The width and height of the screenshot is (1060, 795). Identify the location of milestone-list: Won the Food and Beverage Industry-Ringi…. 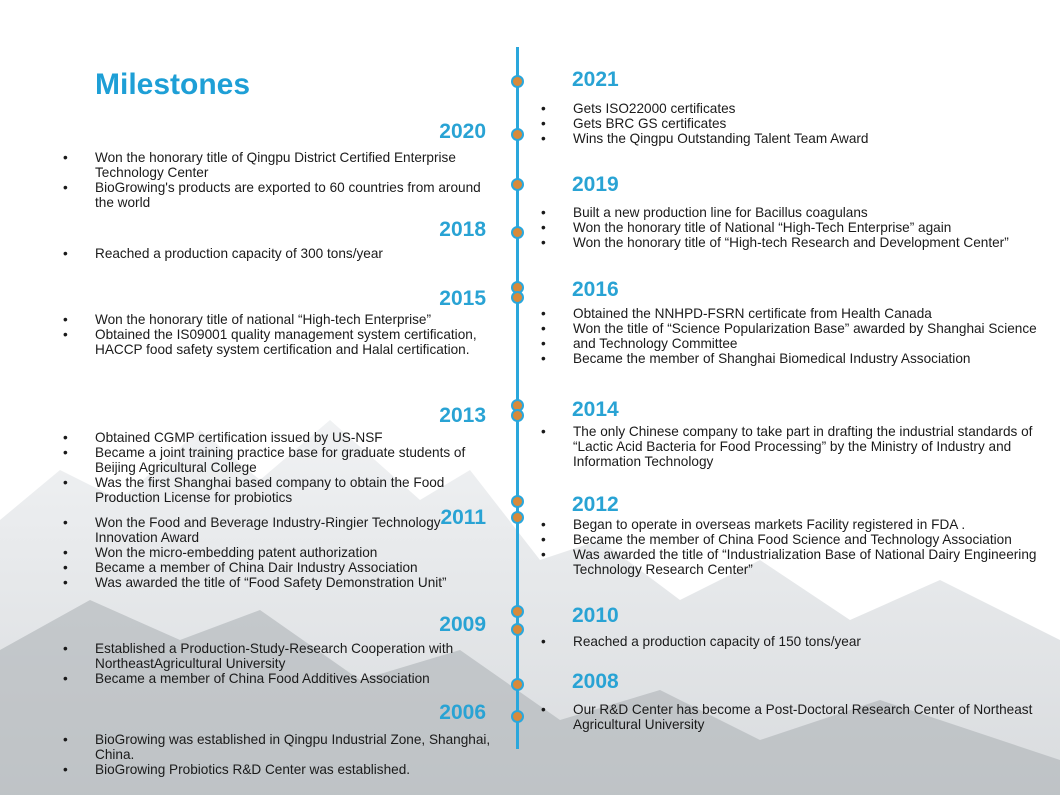
(283, 552).